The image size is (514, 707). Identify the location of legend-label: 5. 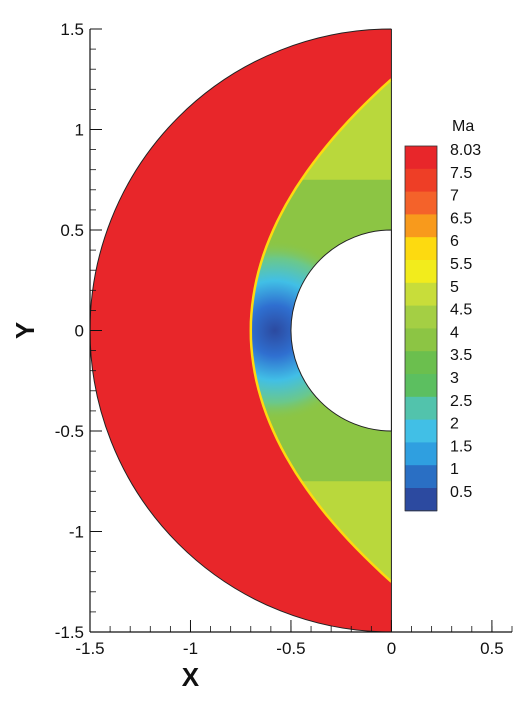
(454, 287).